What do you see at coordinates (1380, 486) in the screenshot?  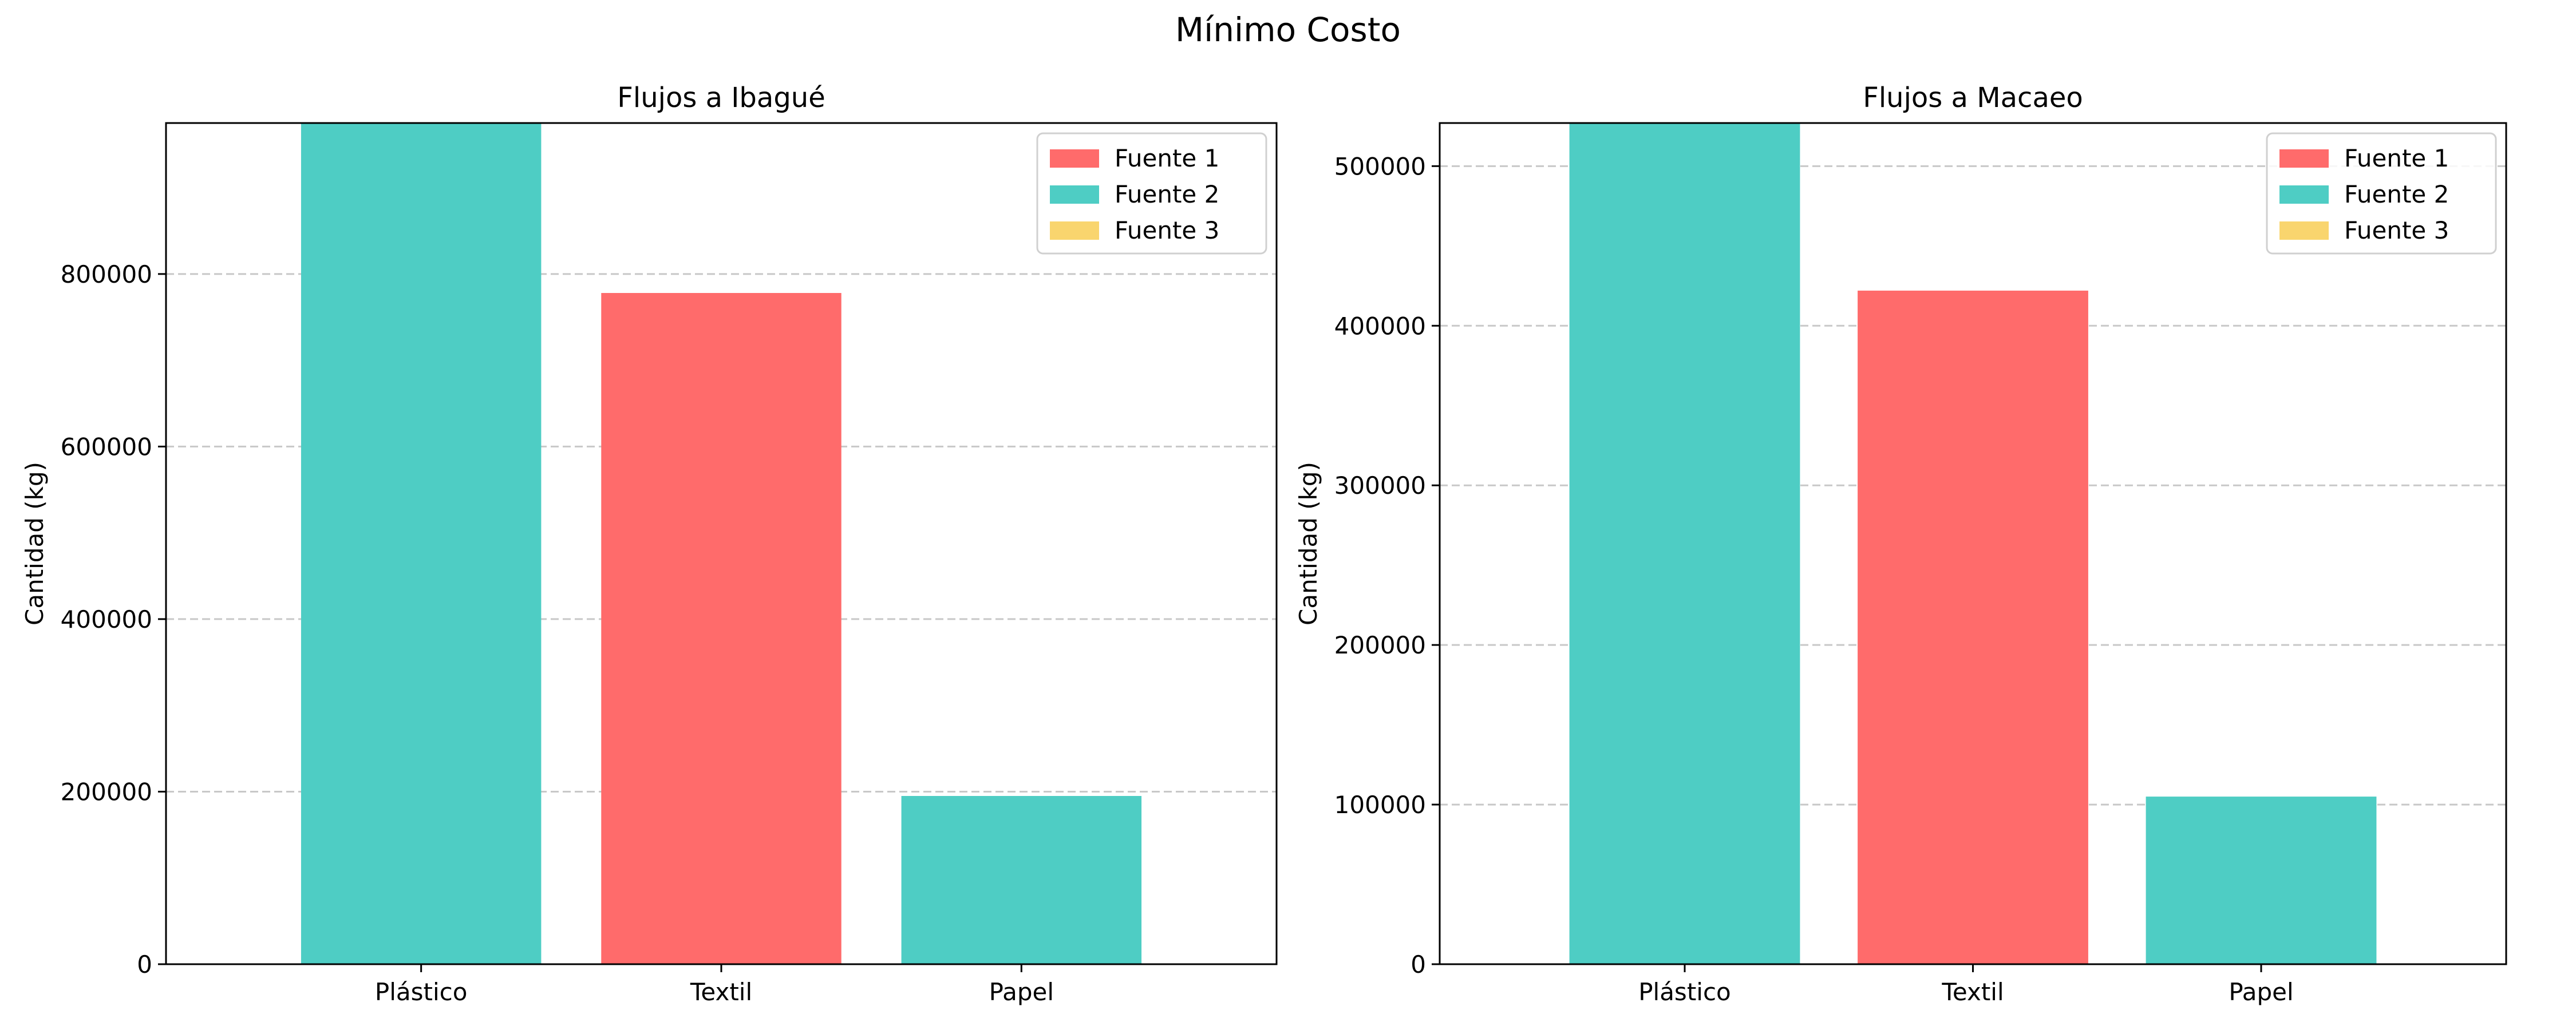 I see `y-tick-label: 300000` at bounding box center [1380, 486].